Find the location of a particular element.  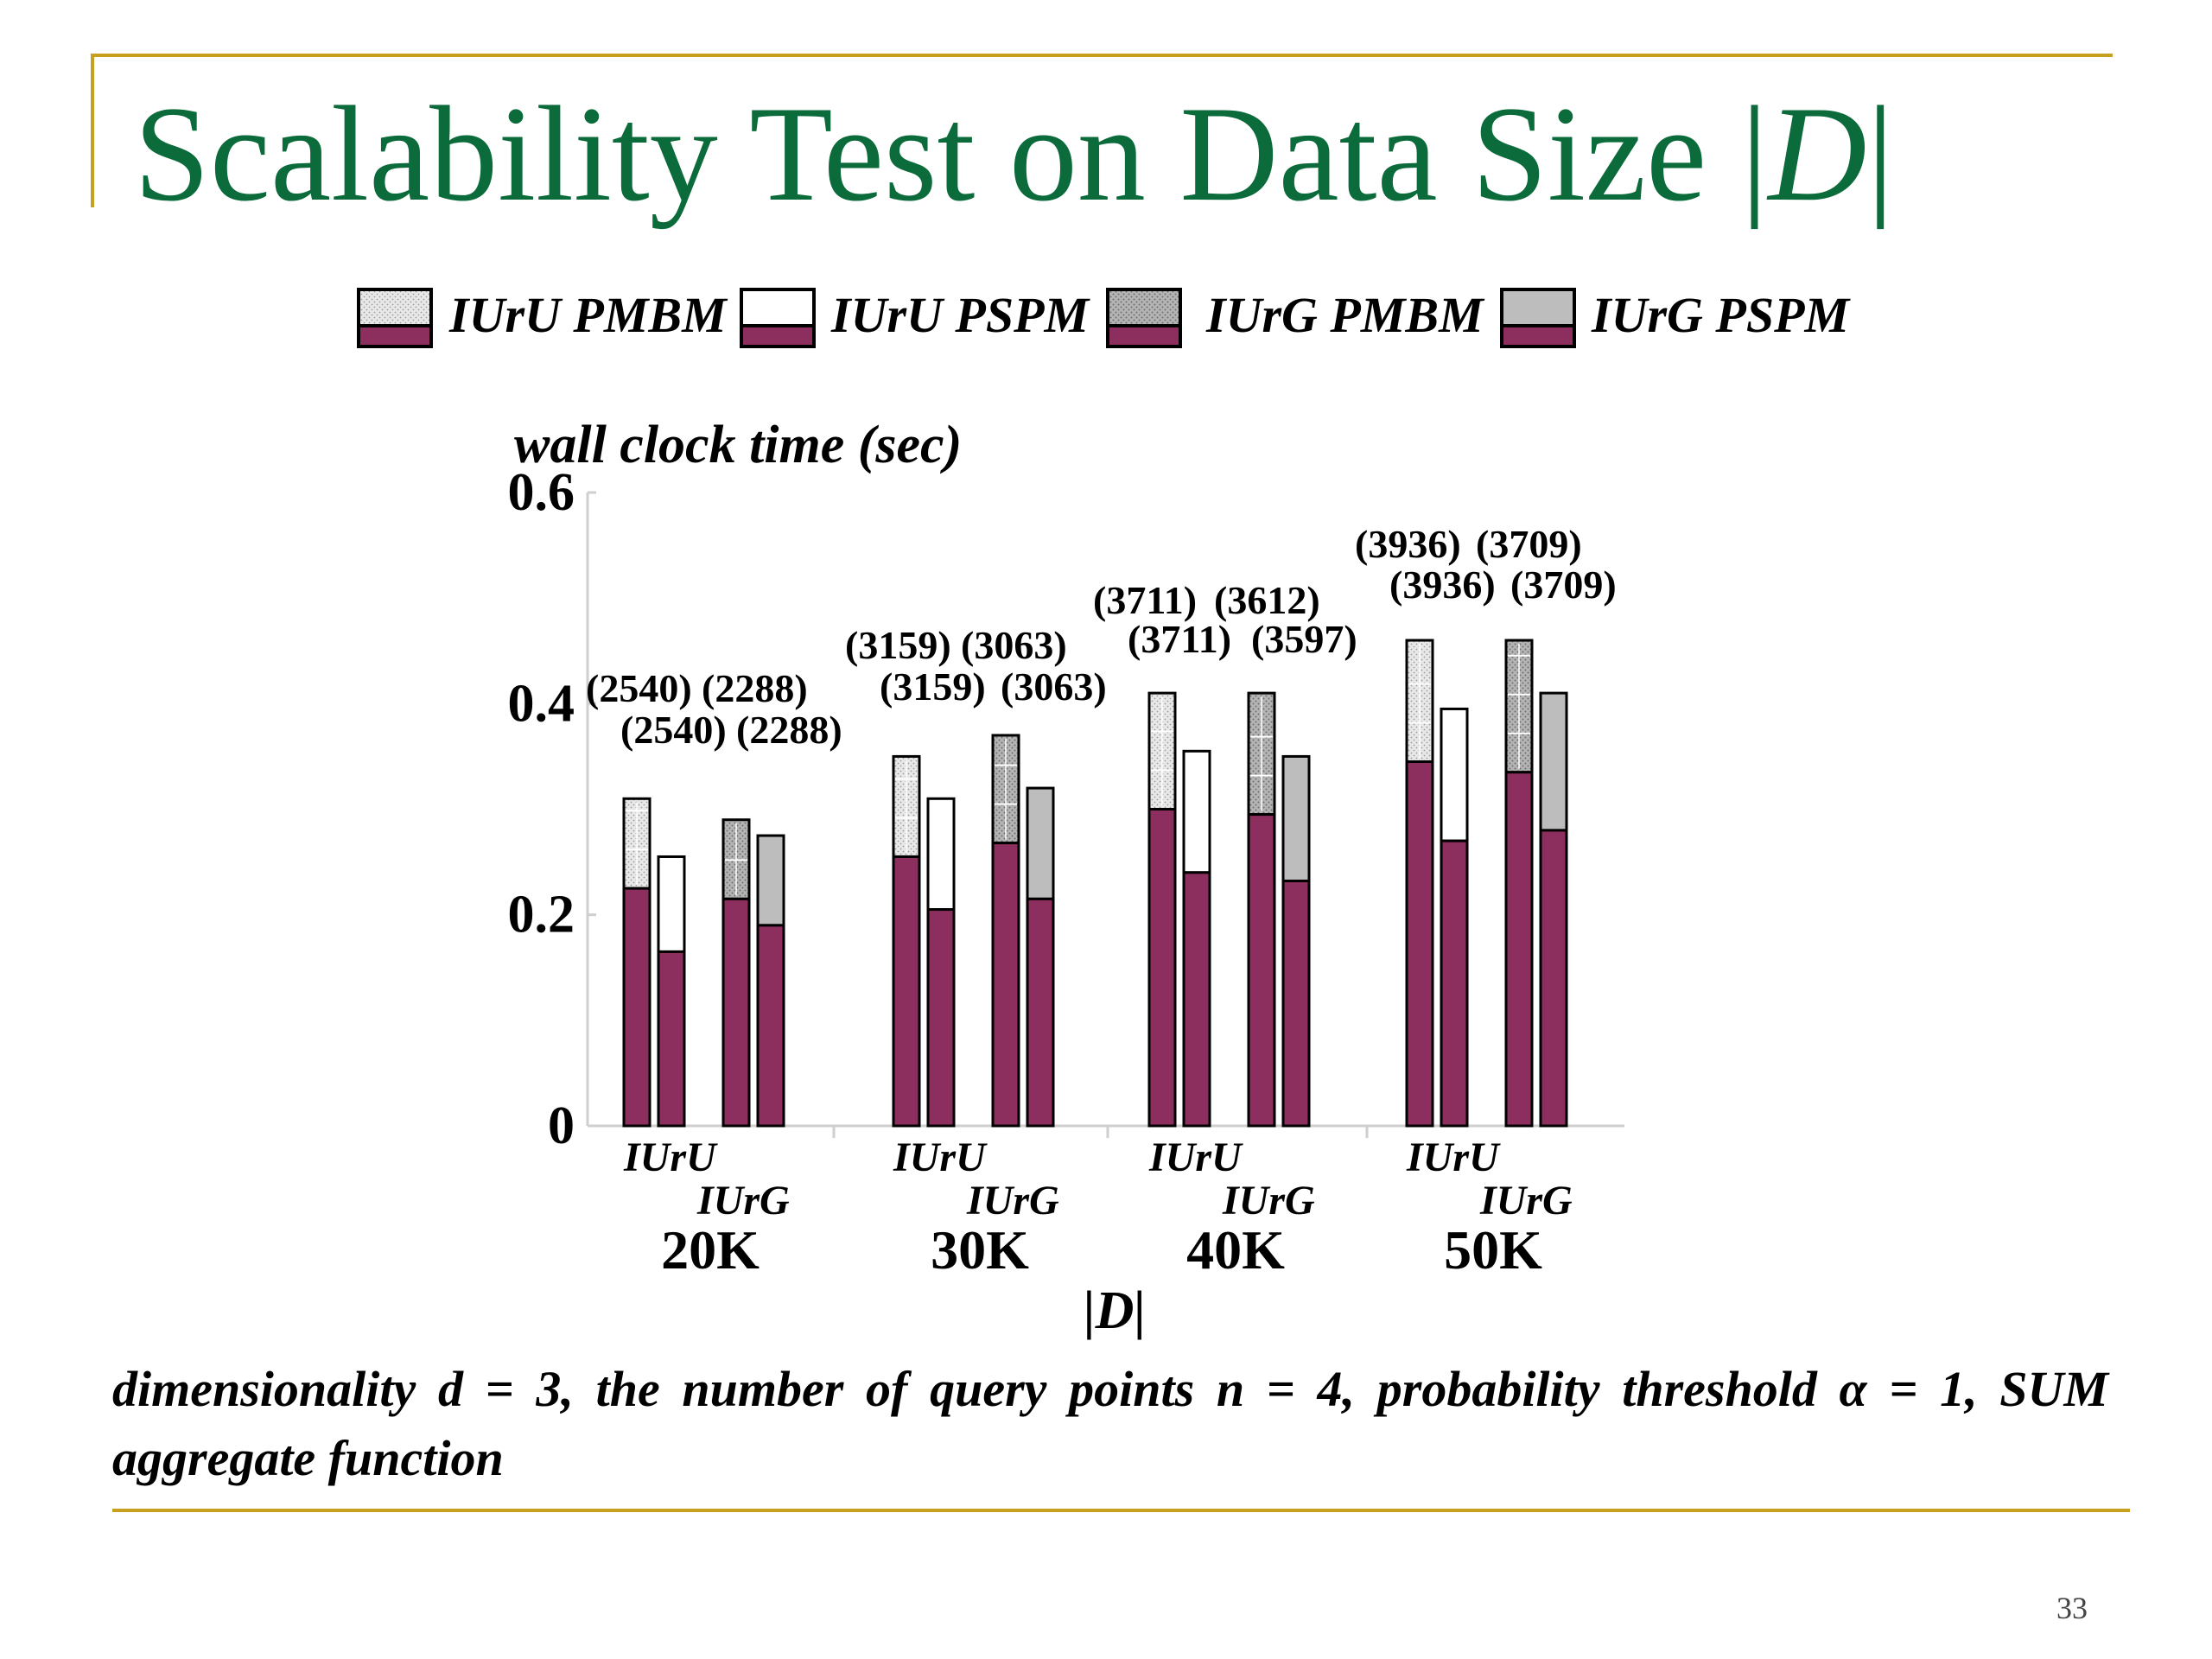

y-tick-label: 0.2 is located at coordinates (541, 915).